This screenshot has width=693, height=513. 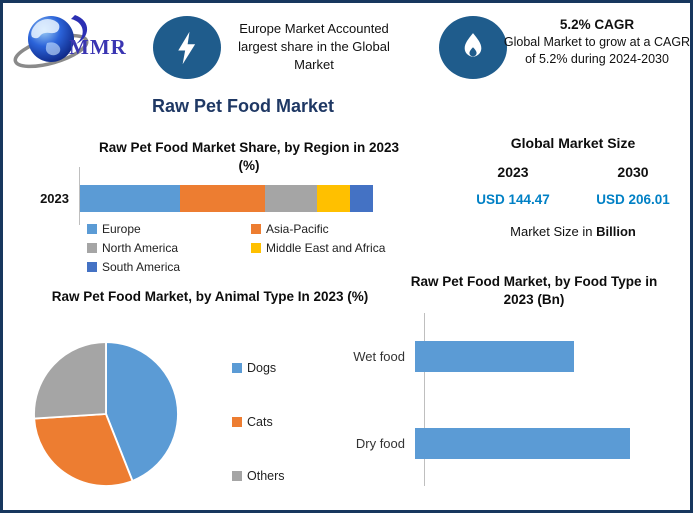 I want to click on highlight-icon-badge, so click(x=187, y=47).